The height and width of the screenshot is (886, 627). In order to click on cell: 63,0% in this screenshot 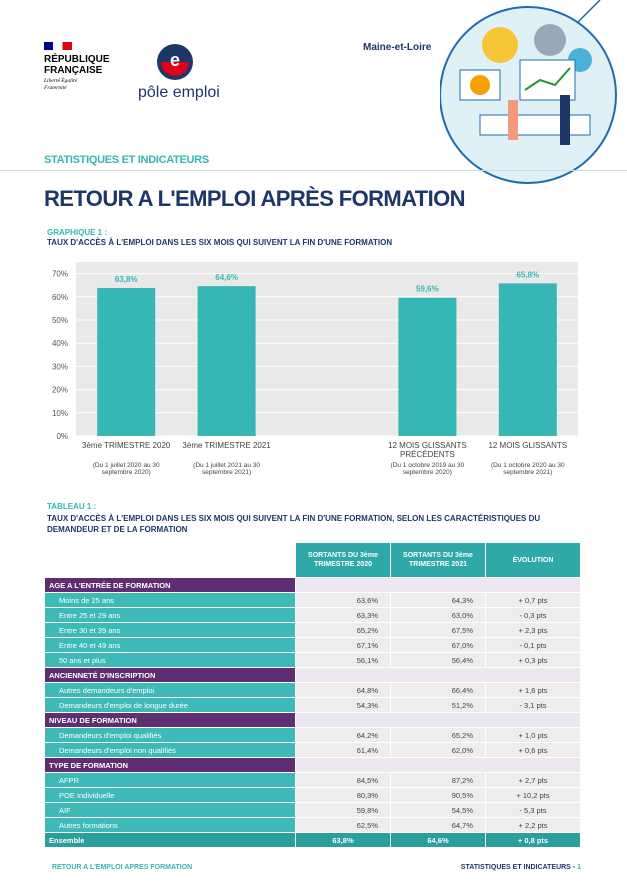, I will do `click(438, 615)`.